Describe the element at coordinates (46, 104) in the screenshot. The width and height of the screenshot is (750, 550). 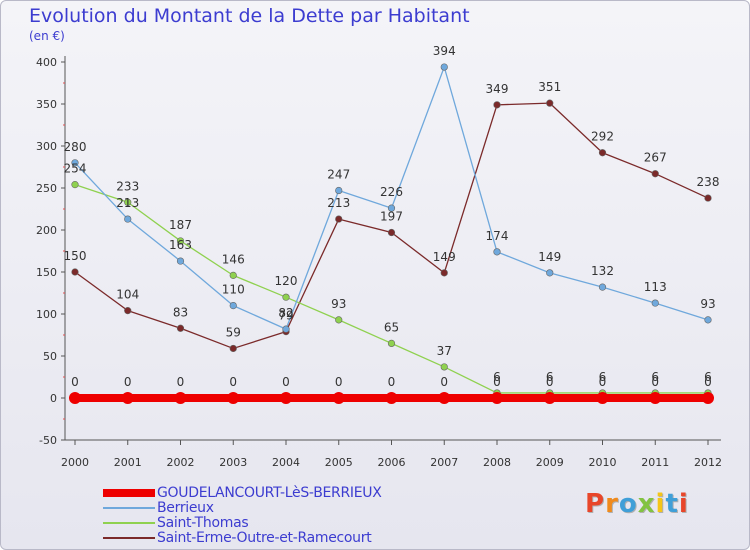
I see `y-tick-label: 350` at that location.